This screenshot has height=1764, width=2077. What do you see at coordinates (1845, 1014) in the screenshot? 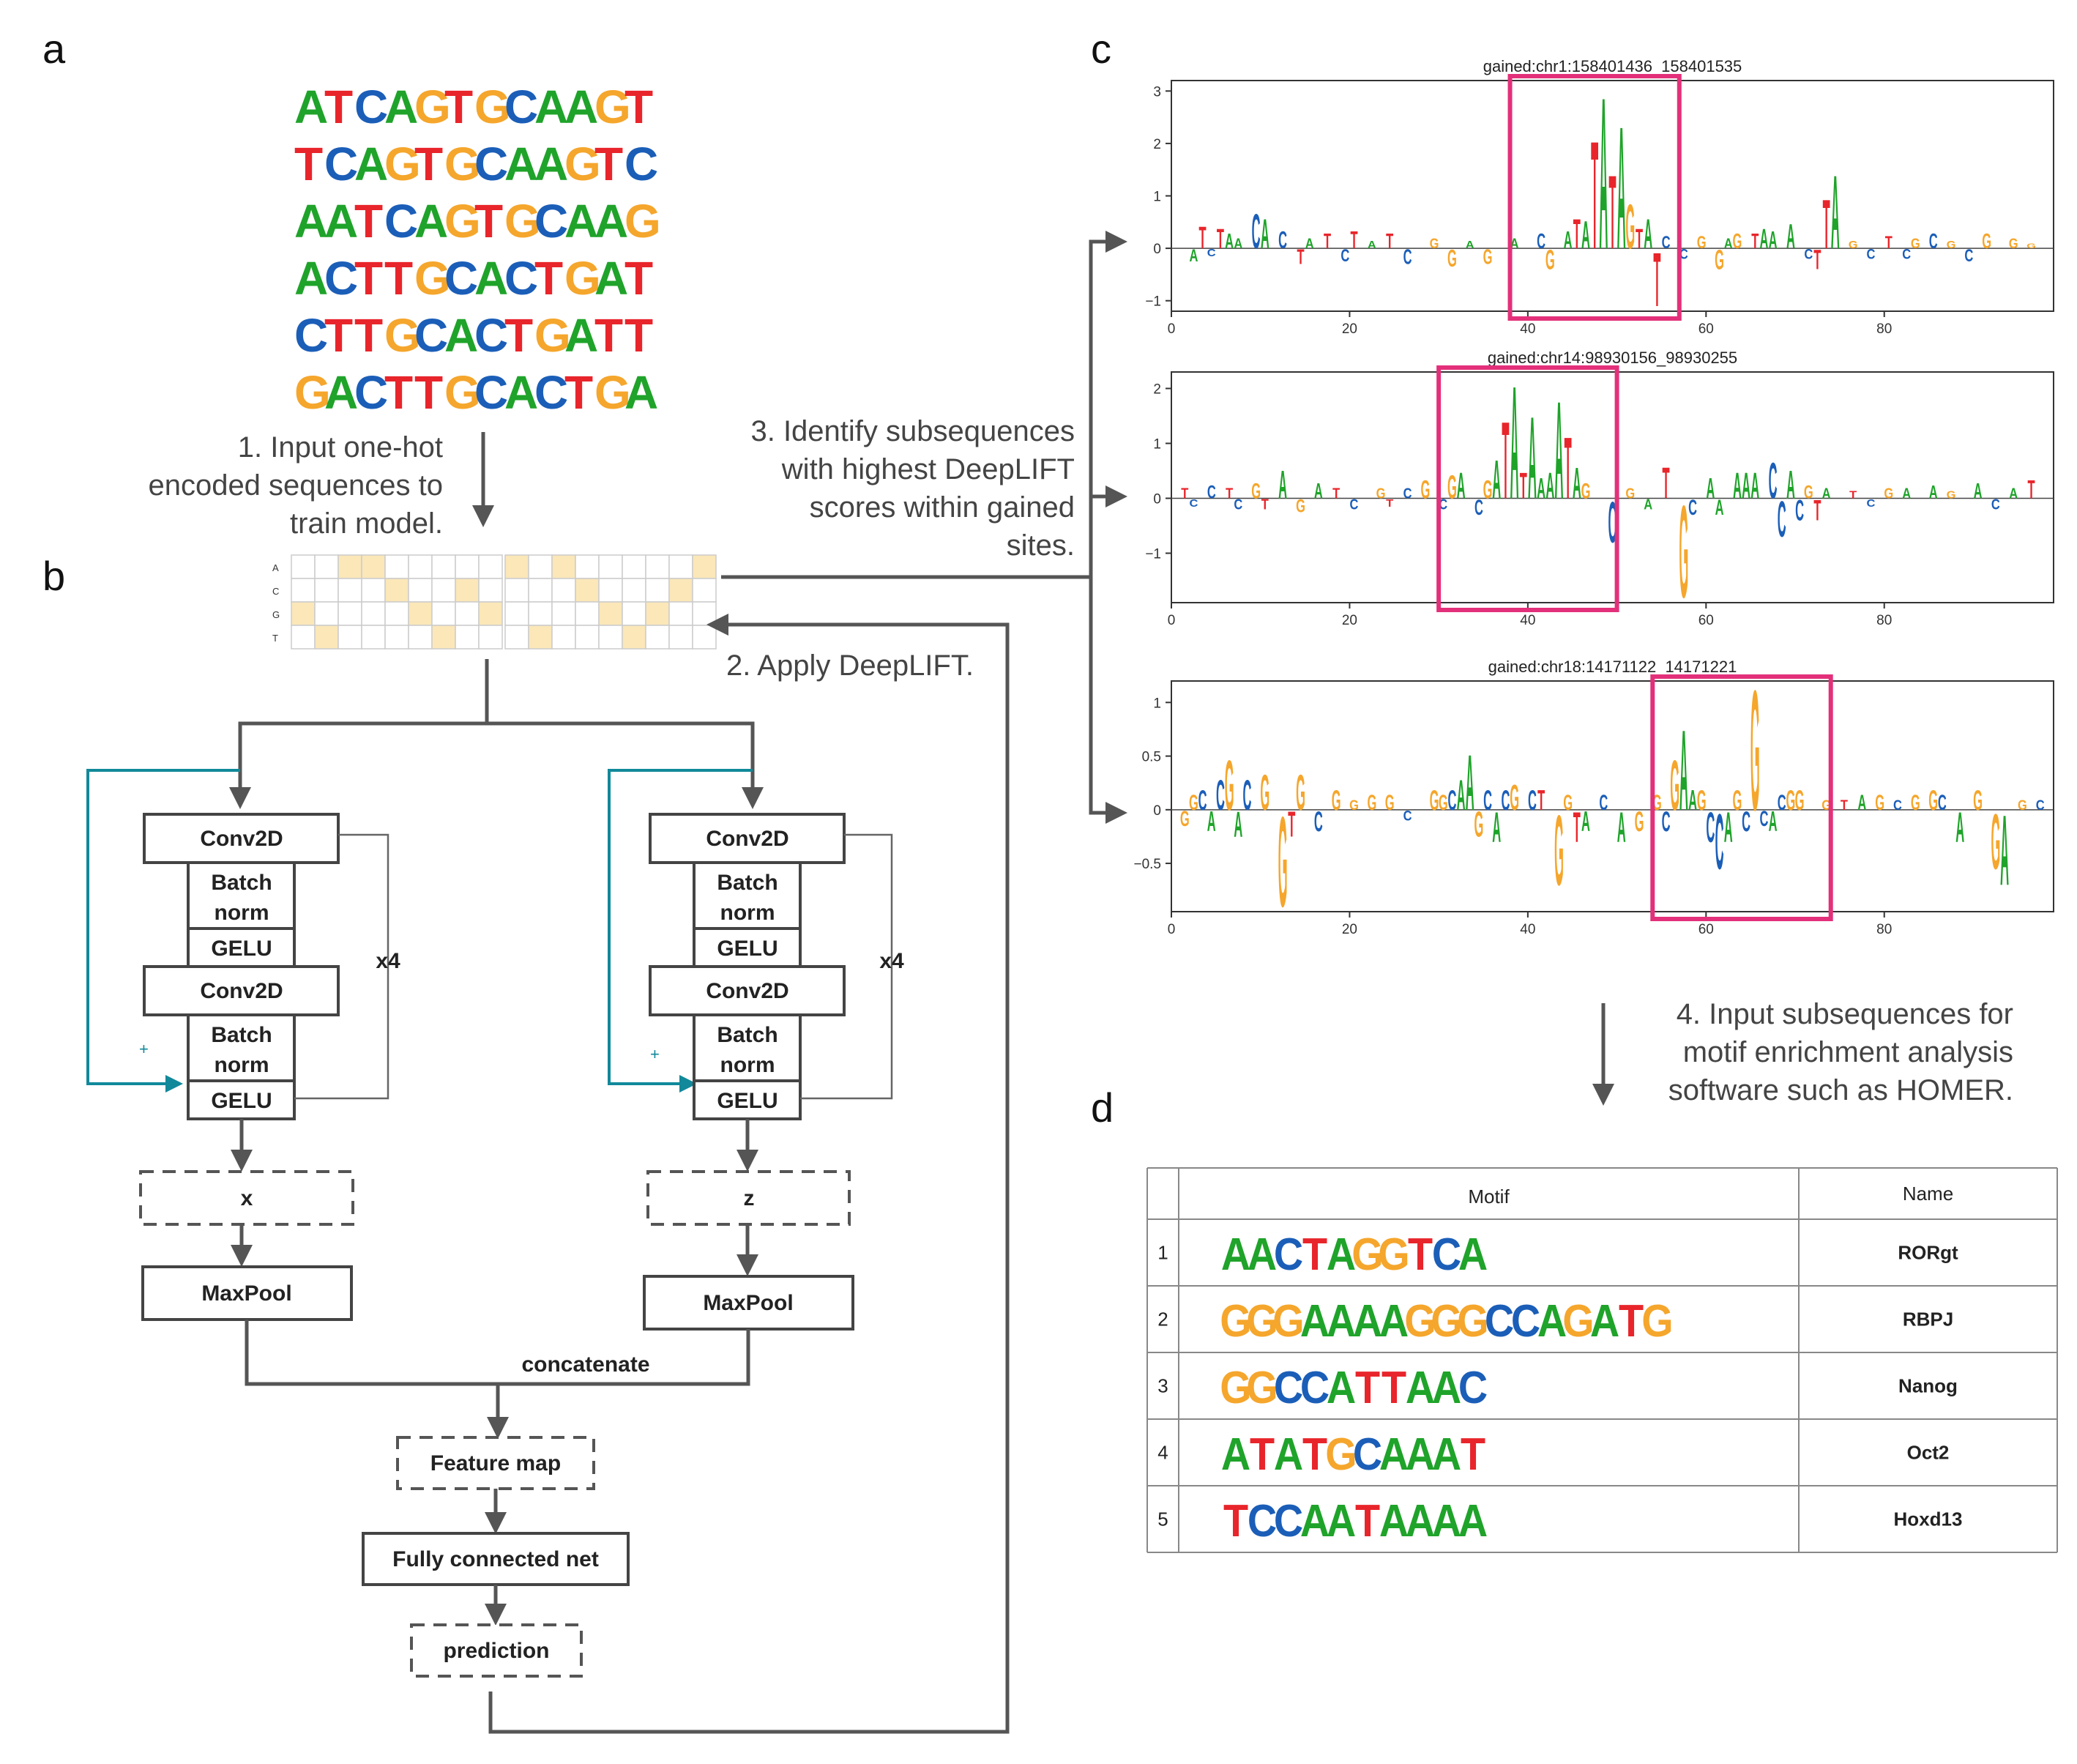
I see `step-4-line-1: 4. Input subsequences for` at bounding box center [1845, 1014].